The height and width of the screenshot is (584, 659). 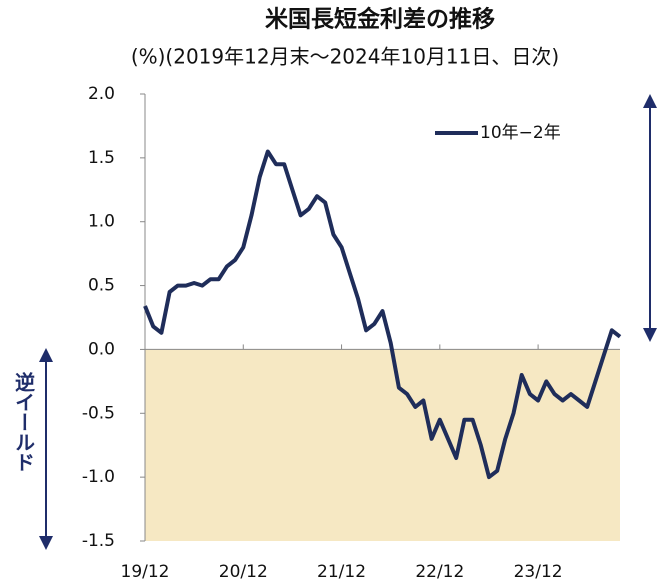 I want to click on x-tick-label: 21/12, so click(x=341, y=572).